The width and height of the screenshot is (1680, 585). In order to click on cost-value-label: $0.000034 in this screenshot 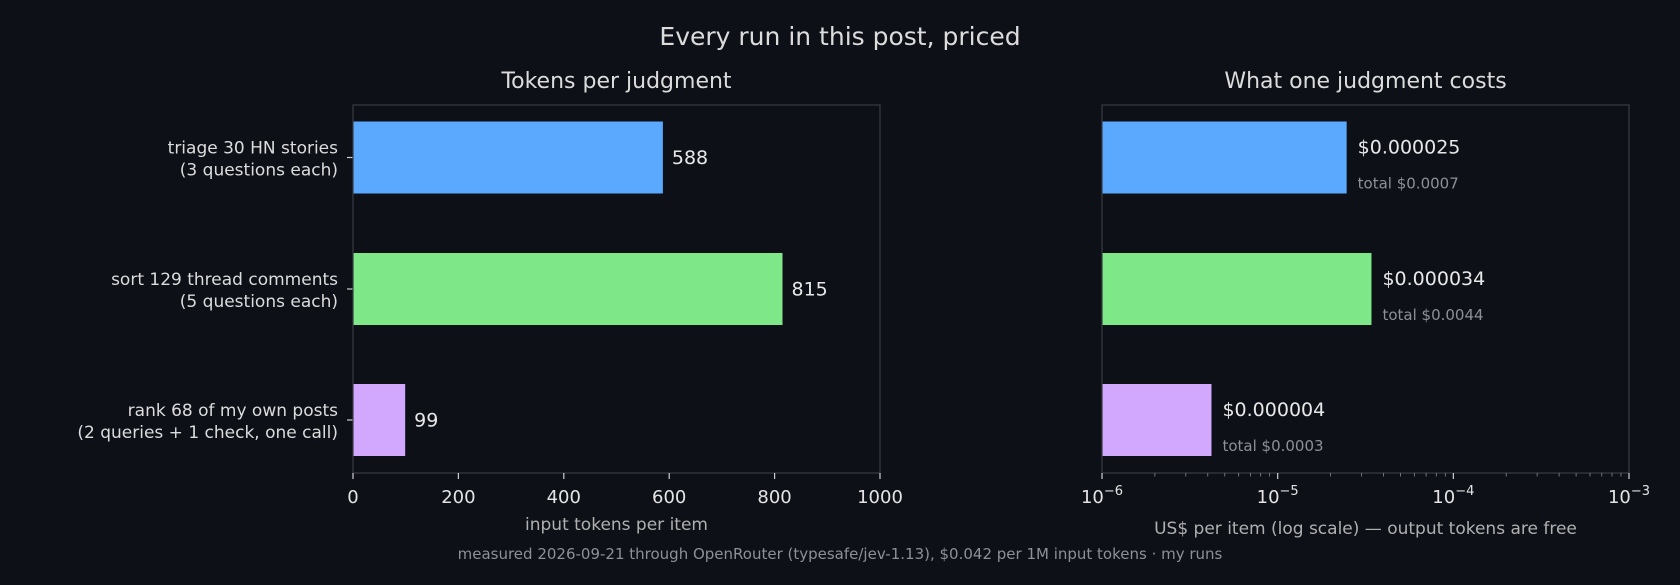, I will do `click(1433, 279)`.